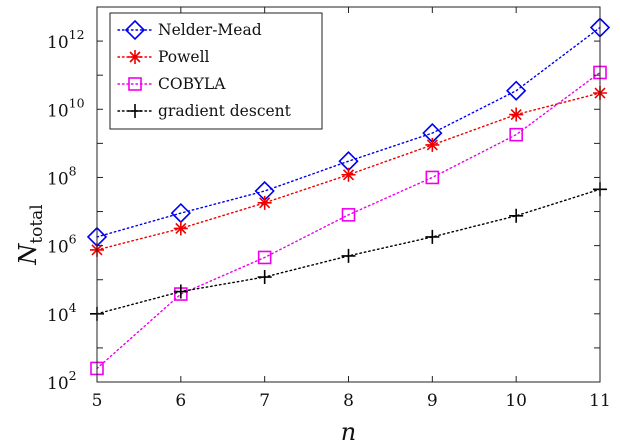 This screenshot has height=446, width=620. Describe the element at coordinates (97, 401) in the screenshot. I see `x-tick-label: 5` at that location.